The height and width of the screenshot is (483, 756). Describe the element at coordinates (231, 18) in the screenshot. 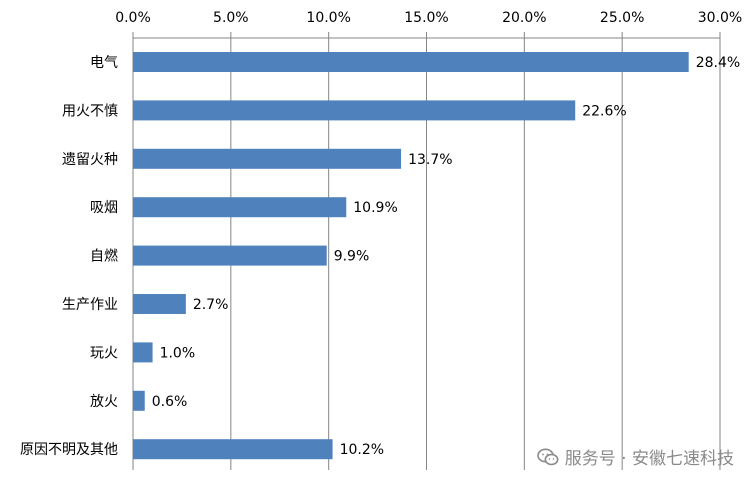

I see `x-tick-label: 5.0%` at that location.